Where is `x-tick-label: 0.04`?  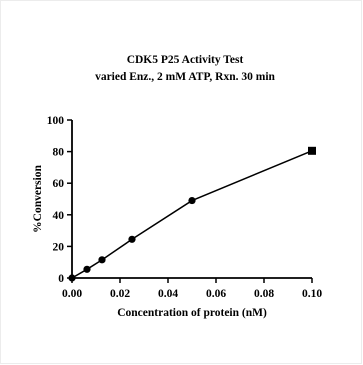
x-tick-label: 0.04 is located at coordinates (168, 294).